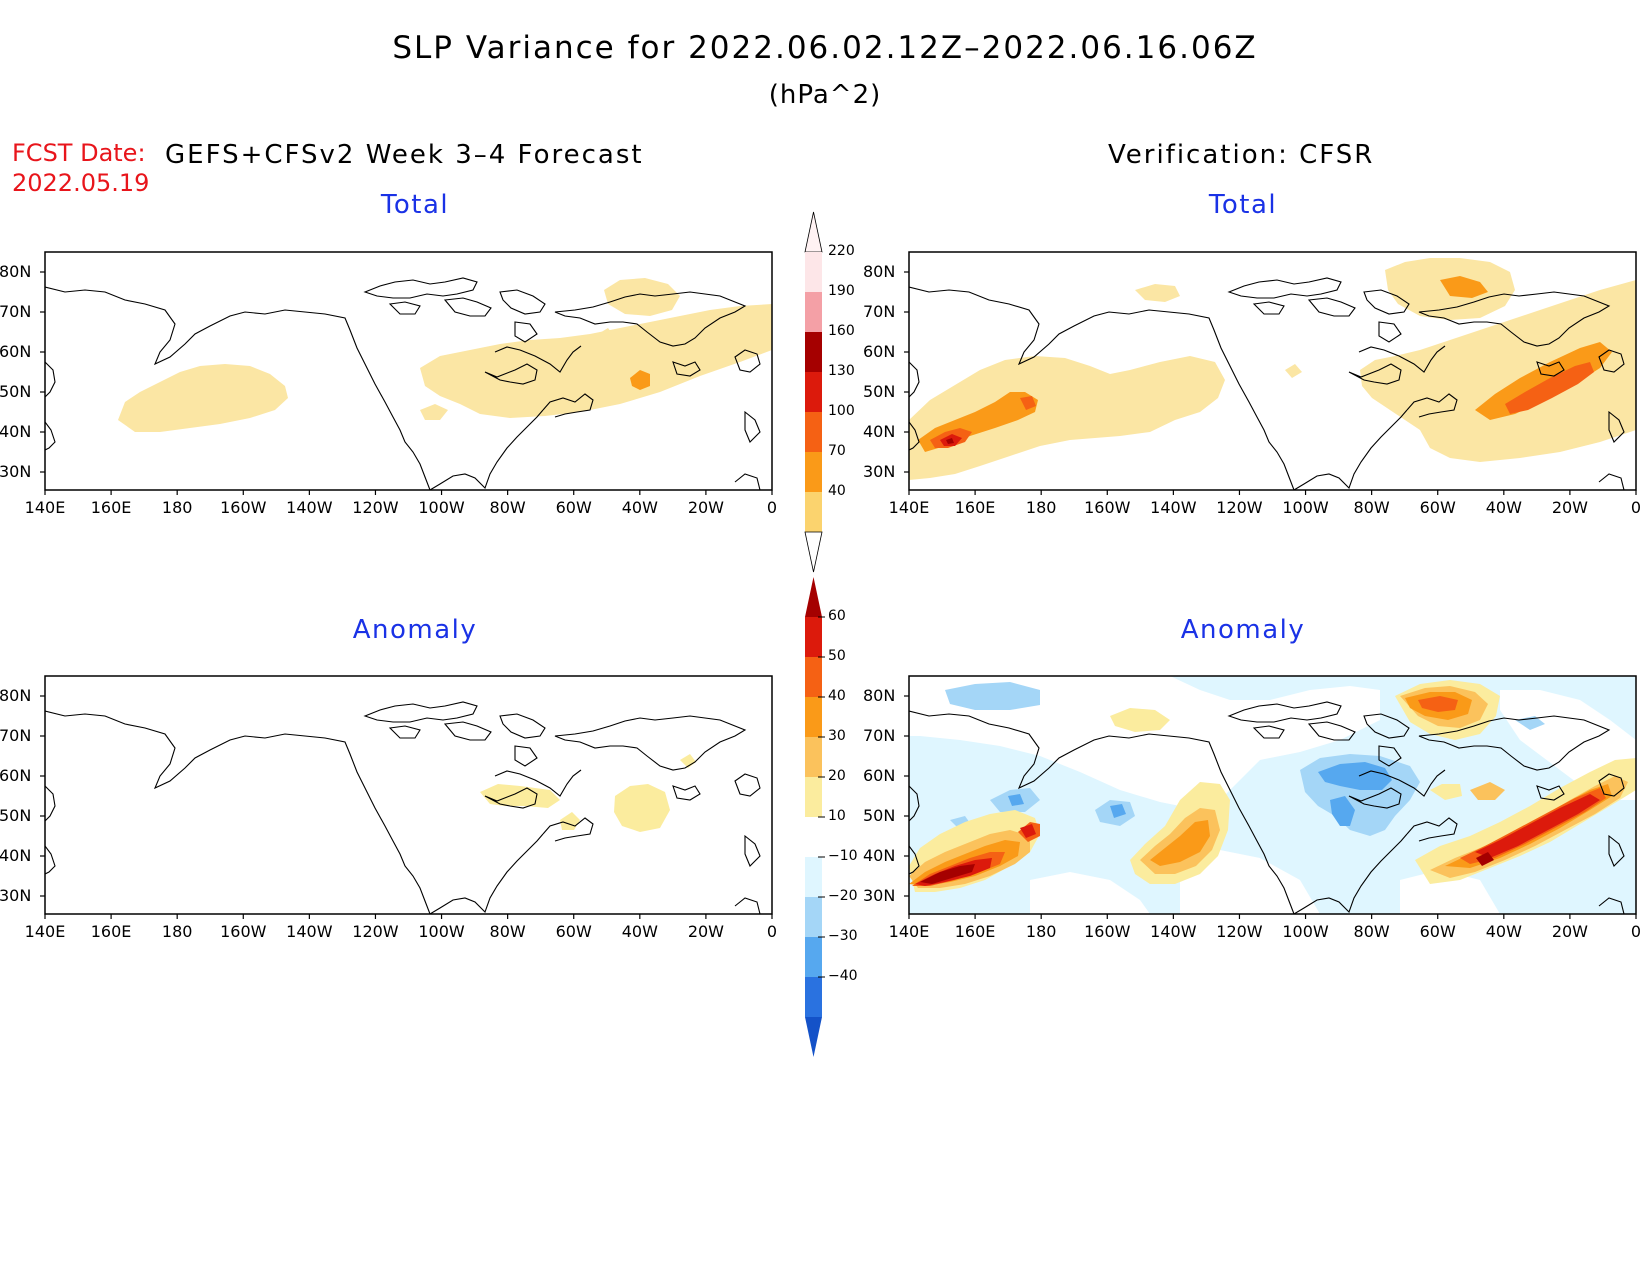 The height and width of the screenshot is (1275, 1650). Describe the element at coordinates (415, 630) in the screenshot. I see `panel-title-forecast-anomaly: Anomaly` at that location.